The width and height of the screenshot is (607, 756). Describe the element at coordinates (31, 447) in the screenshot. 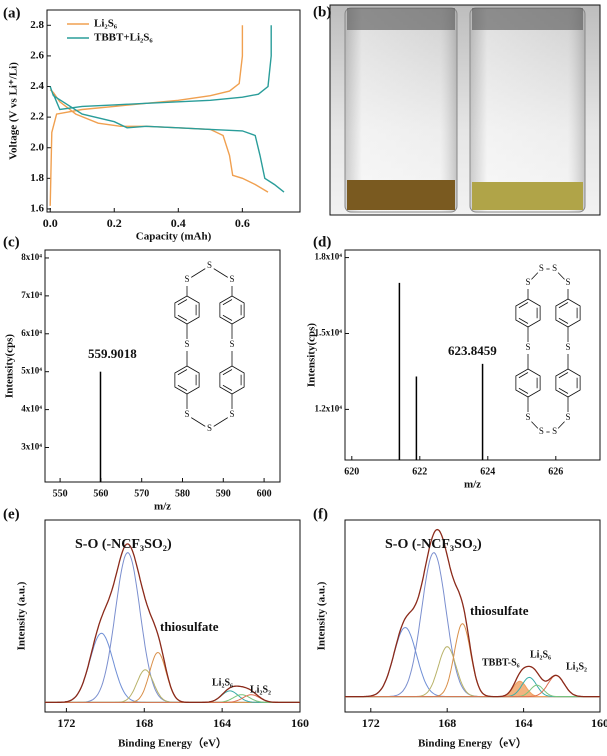

I see `y-tick-label: 3x10⁴` at that location.